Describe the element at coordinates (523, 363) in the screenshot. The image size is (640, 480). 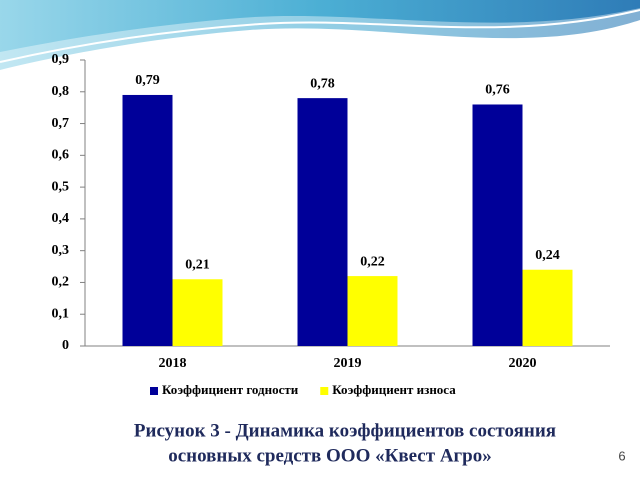
I see `x-tick-label: 2020` at that location.